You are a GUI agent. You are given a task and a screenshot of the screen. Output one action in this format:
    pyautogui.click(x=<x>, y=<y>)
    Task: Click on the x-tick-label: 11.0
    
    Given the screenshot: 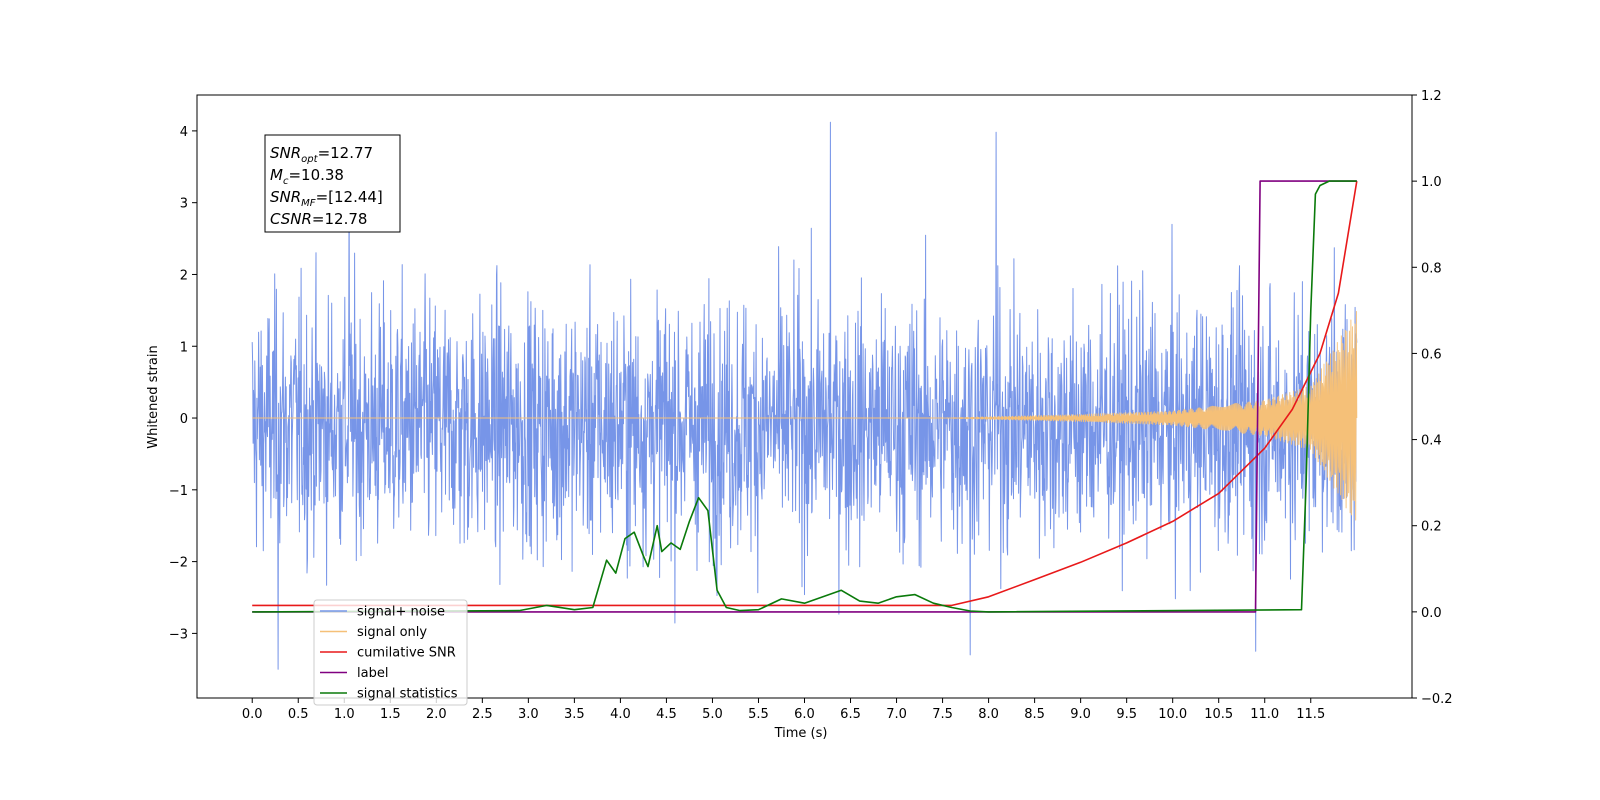 What is the action you would take?
    pyautogui.click(x=1264, y=714)
    